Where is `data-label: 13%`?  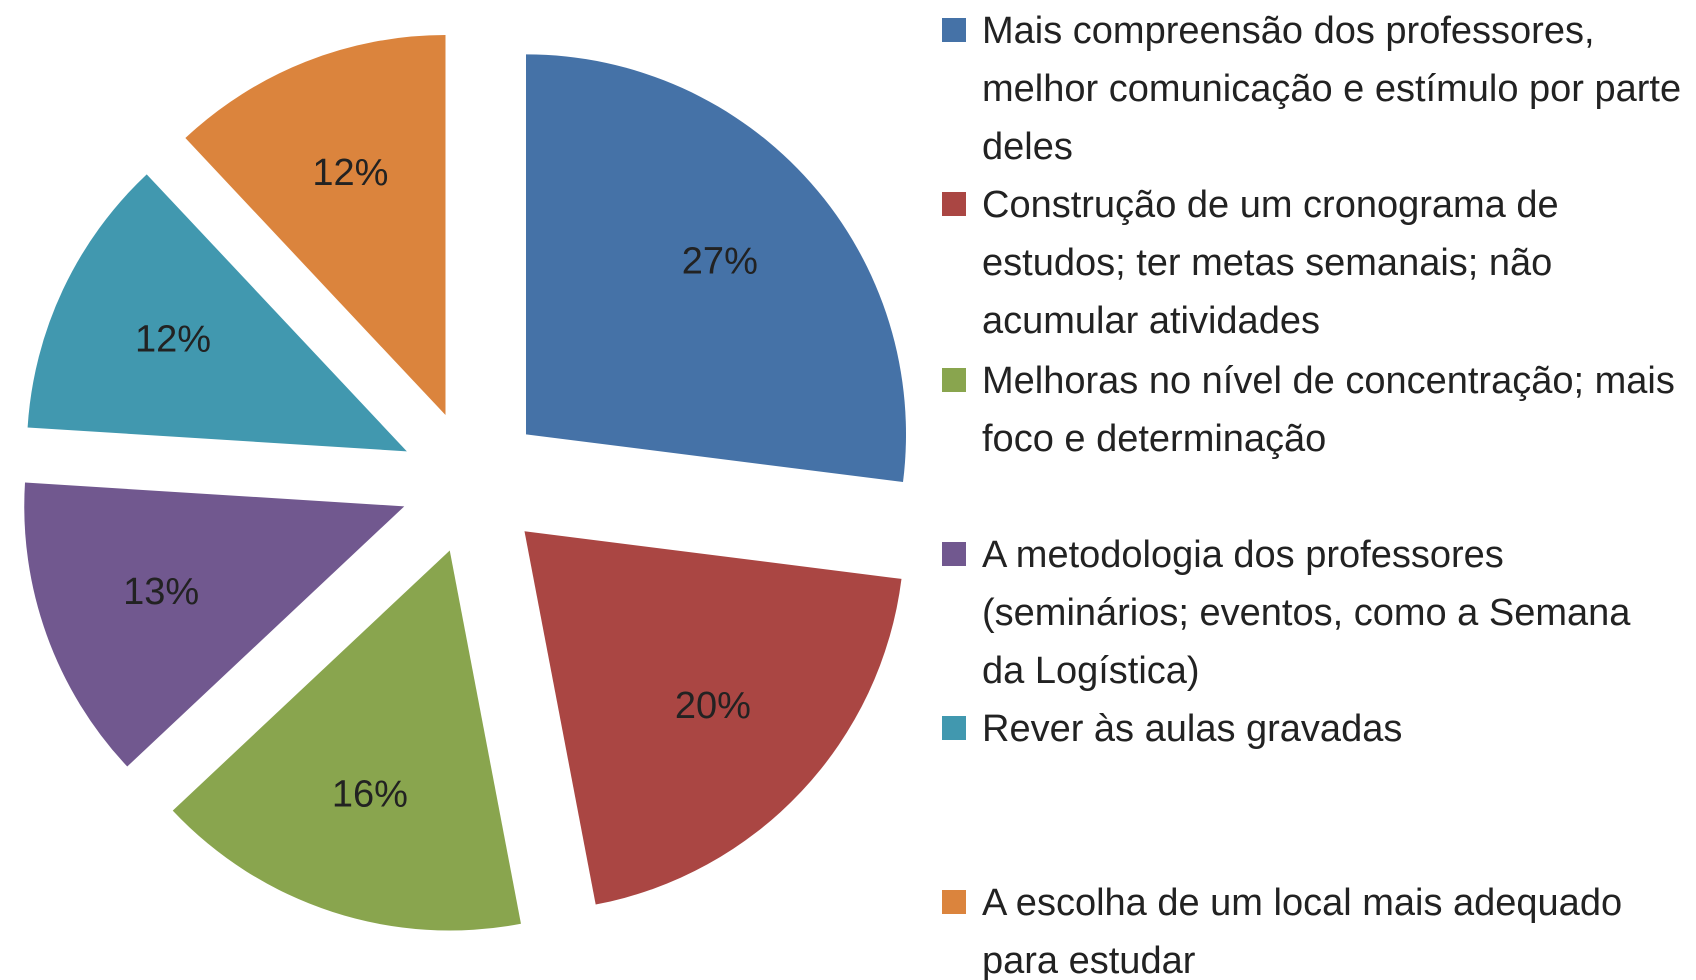
data-label: 13% is located at coordinates (161, 592).